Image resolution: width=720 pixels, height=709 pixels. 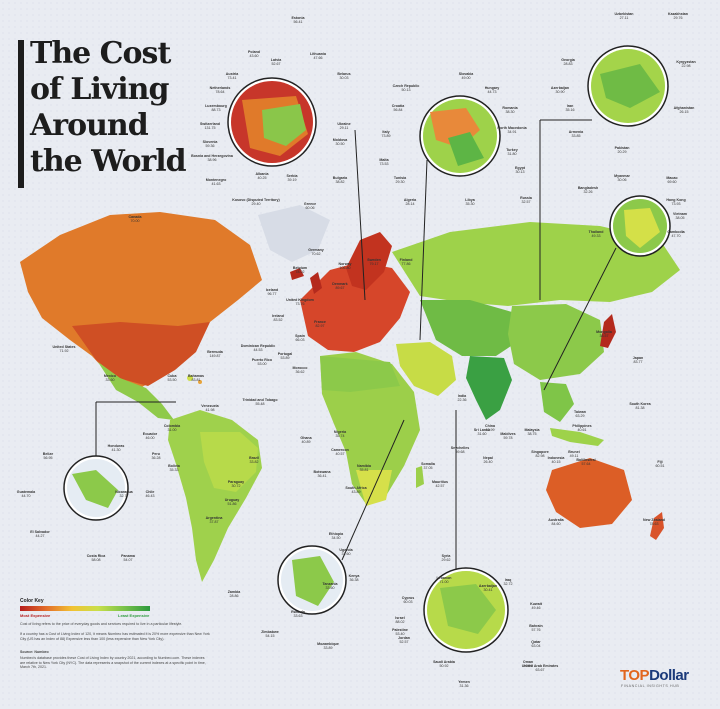 I want to click on country-name: Oman, so click(x=528, y=662).